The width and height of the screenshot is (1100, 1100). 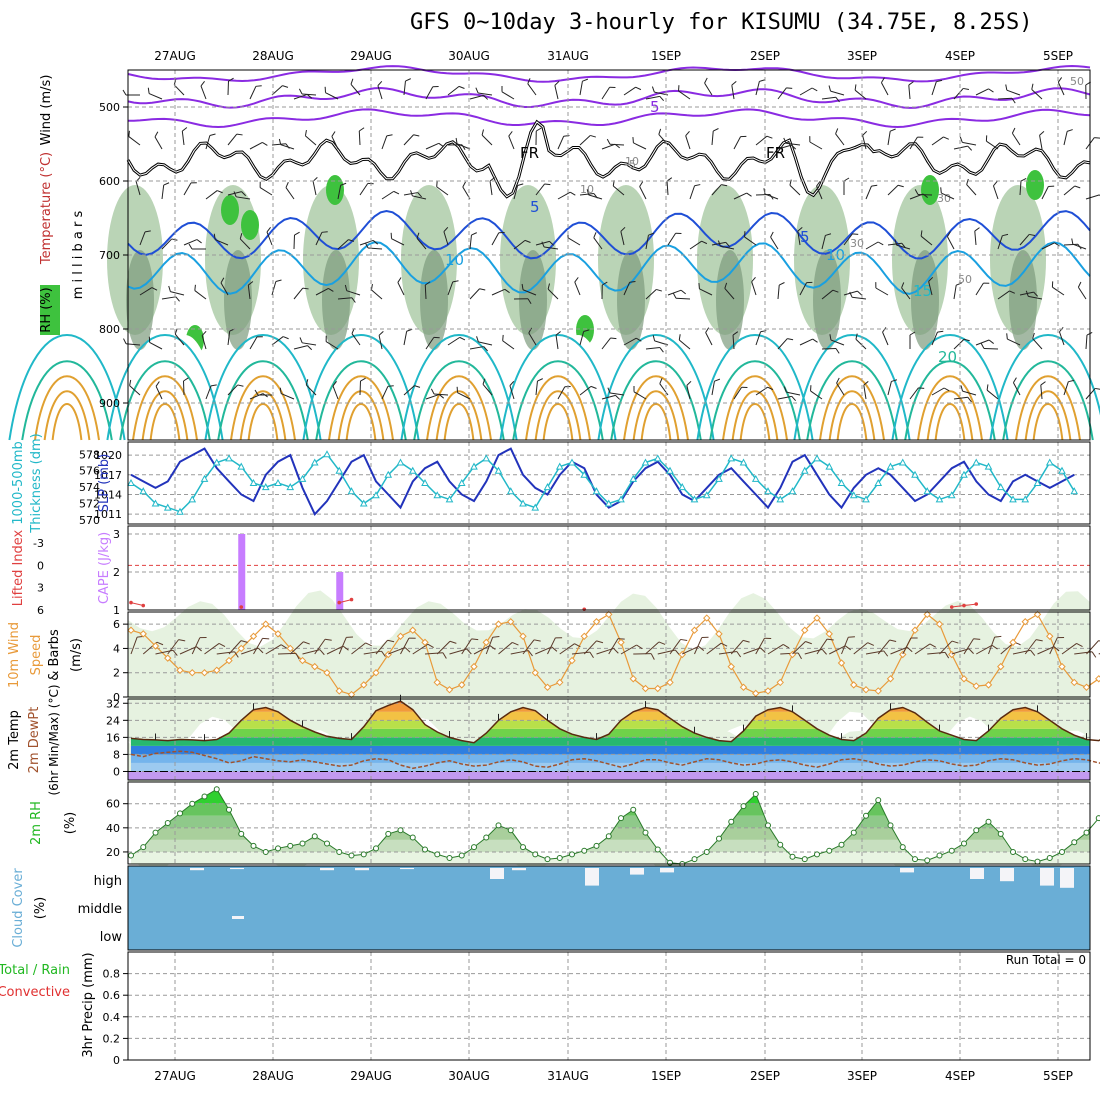 What do you see at coordinates (615, 722) in the screenshot?
I see `temp-line` at bounding box center [615, 722].